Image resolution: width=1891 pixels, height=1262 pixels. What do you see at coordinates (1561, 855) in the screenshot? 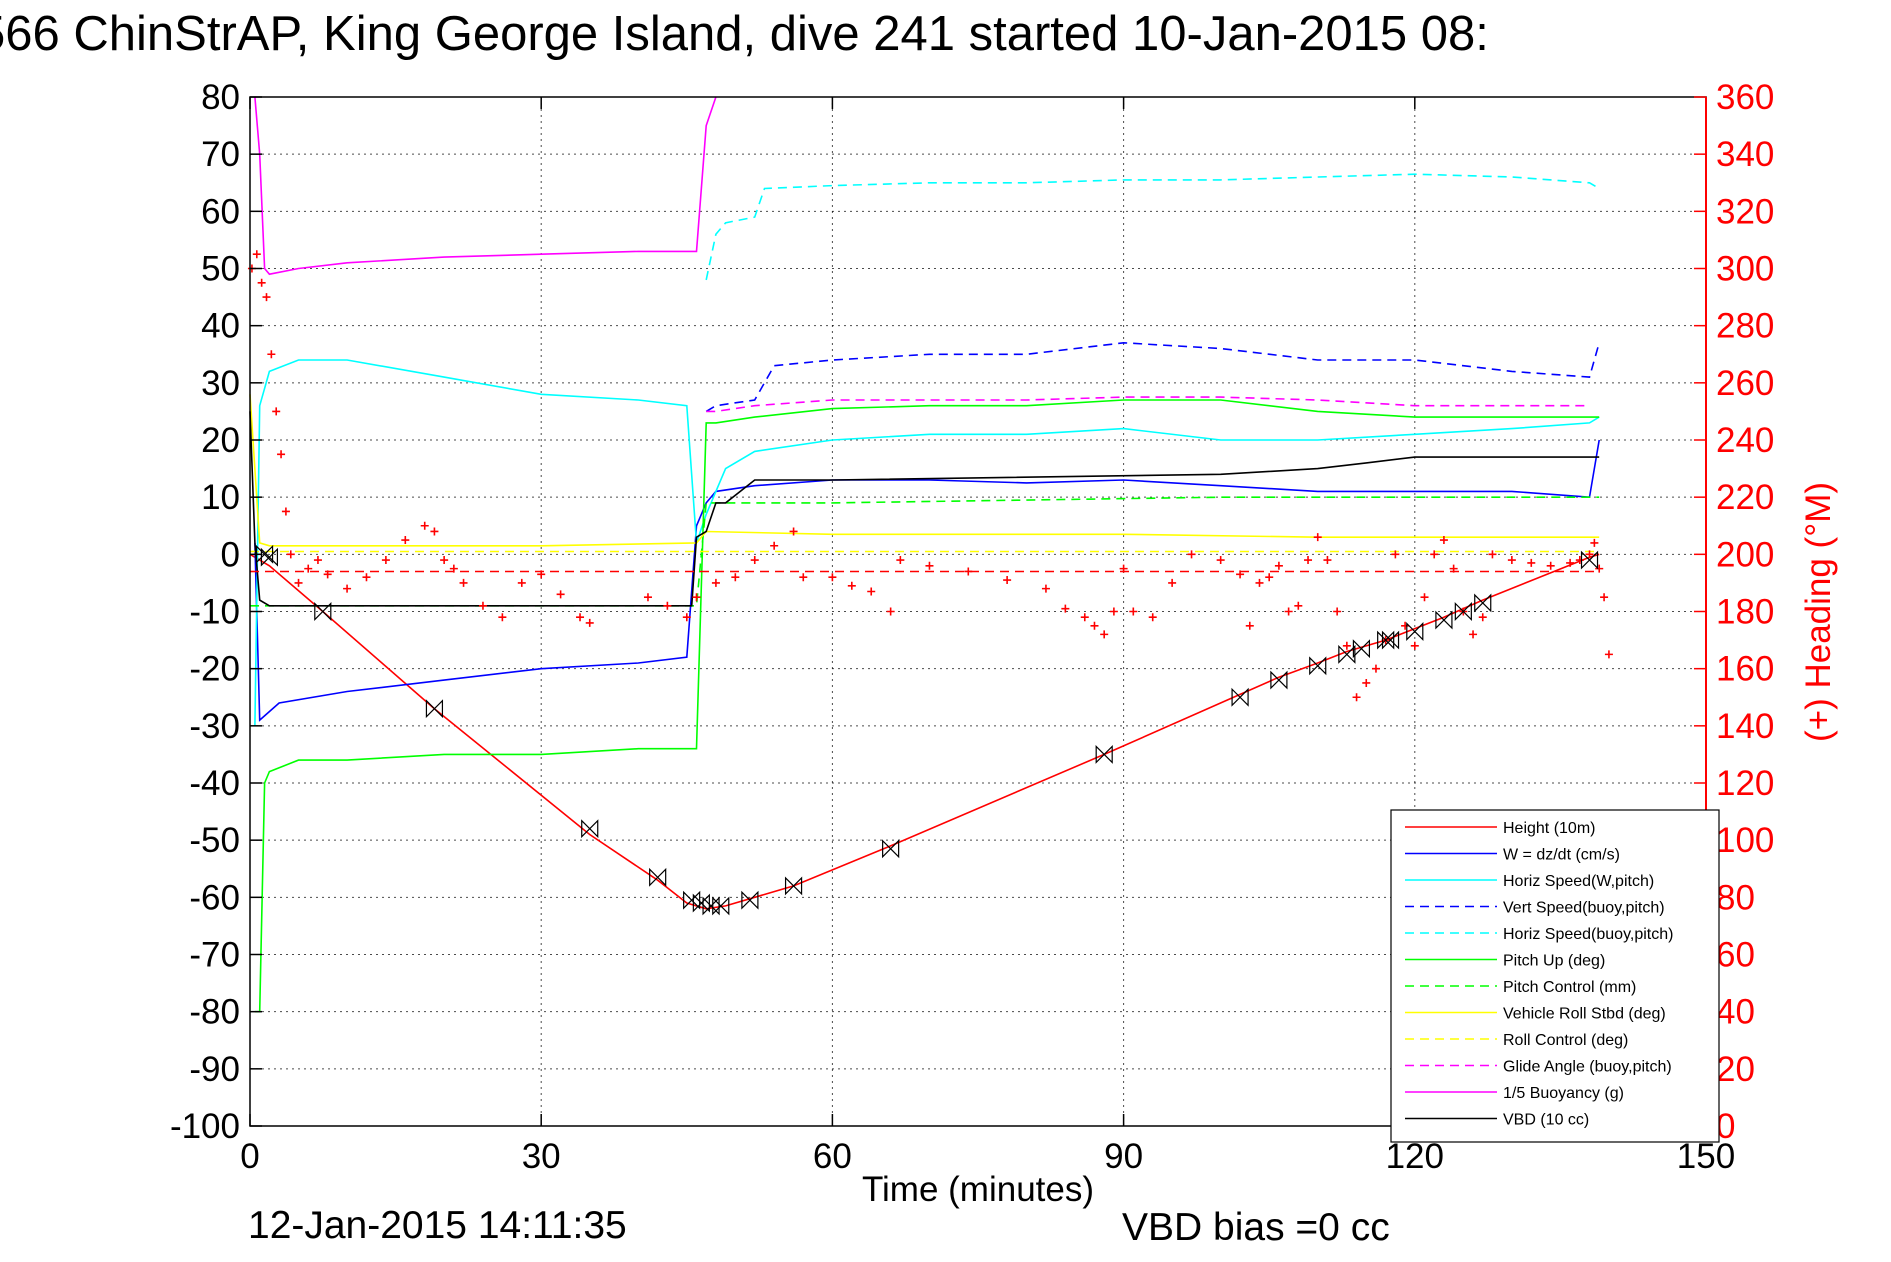
I see `legend-item-label: W = dz/dt (cm/s)` at bounding box center [1561, 855].